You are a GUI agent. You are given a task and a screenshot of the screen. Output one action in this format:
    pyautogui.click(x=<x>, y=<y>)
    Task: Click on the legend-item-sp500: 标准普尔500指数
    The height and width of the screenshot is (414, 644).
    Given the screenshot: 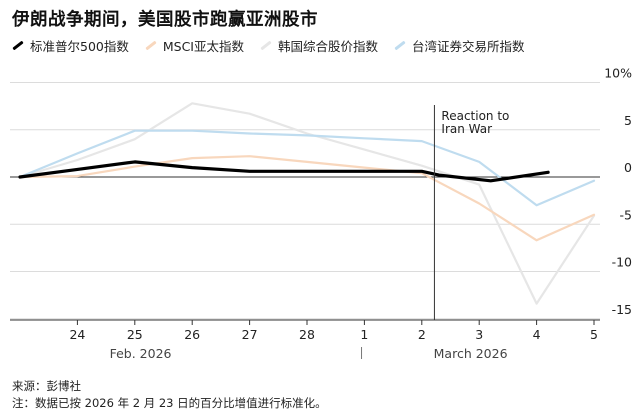 What is the action you would take?
    pyautogui.click(x=70, y=45)
    